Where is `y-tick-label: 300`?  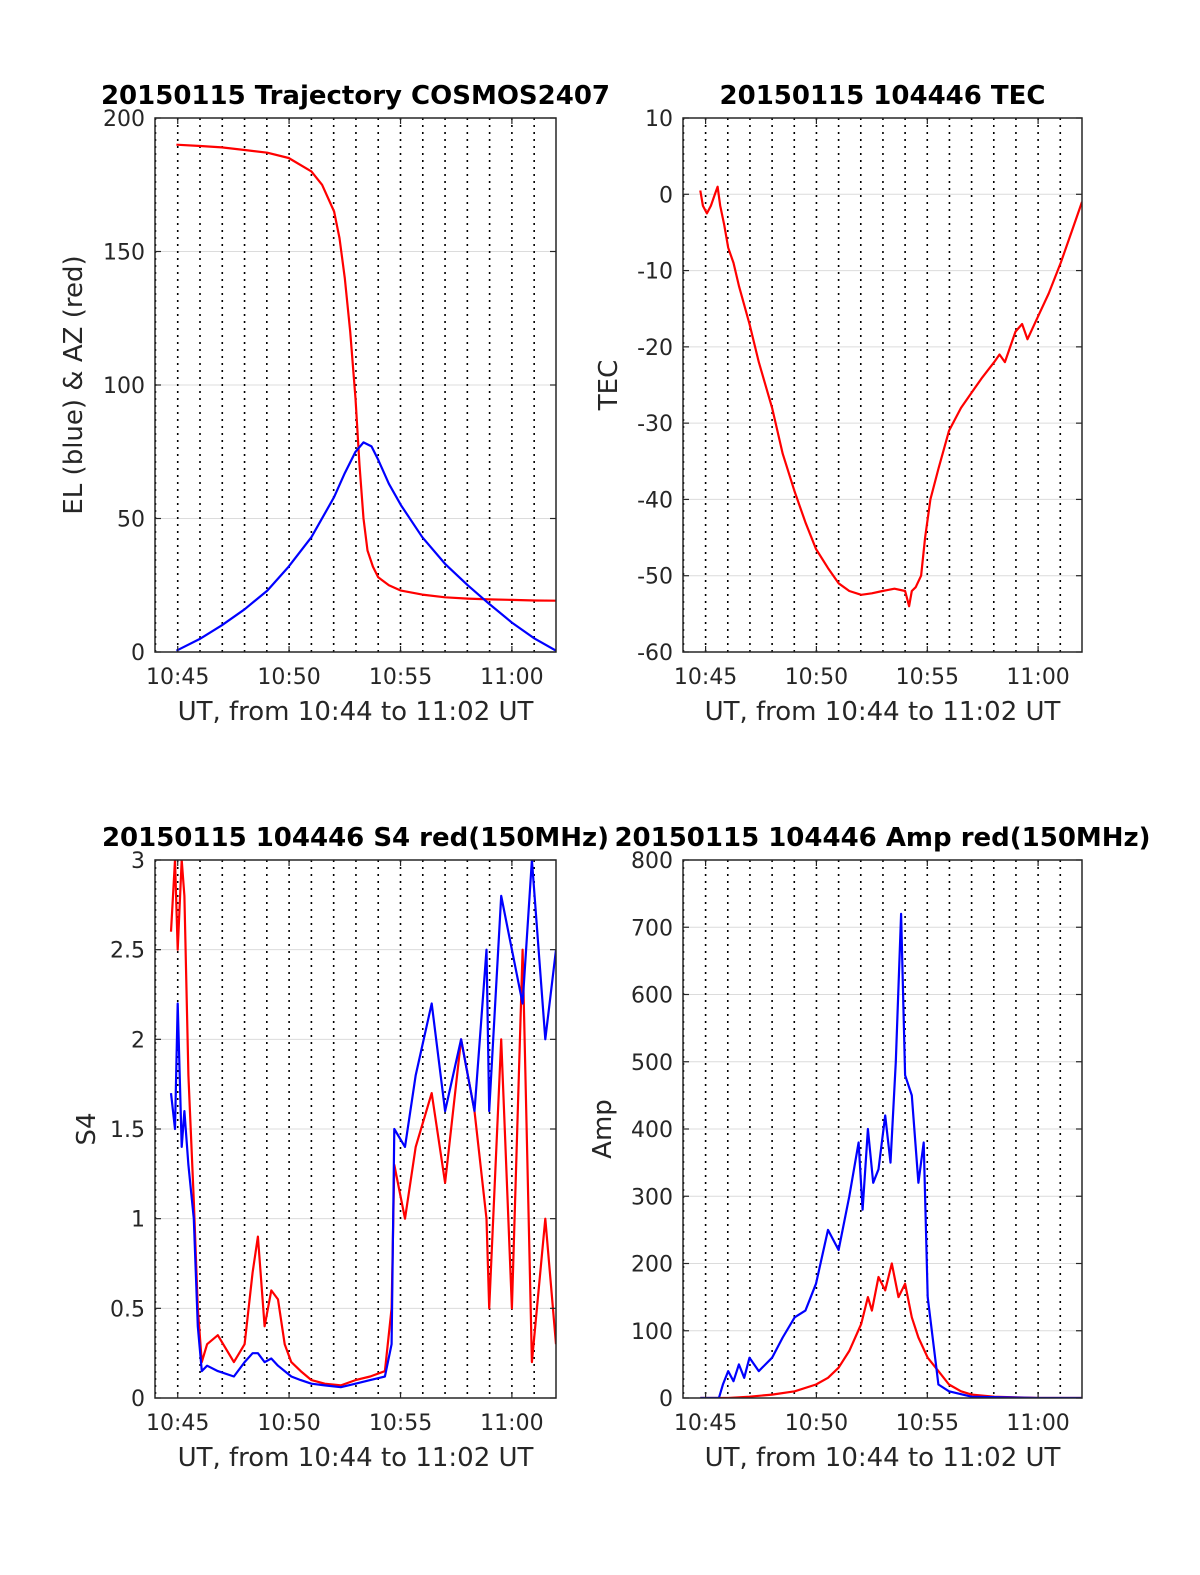 y-tick-label: 300 is located at coordinates (652, 1197).